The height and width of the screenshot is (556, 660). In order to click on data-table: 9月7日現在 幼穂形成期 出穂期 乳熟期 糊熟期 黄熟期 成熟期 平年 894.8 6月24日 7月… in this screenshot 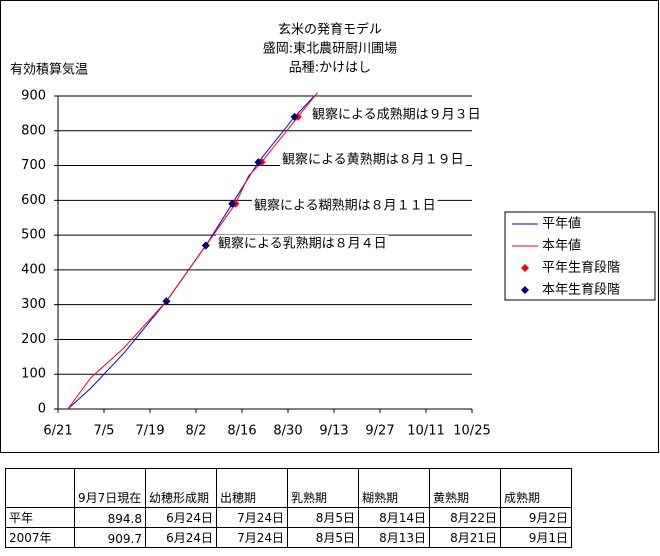, I will do `click(288, 508)`.